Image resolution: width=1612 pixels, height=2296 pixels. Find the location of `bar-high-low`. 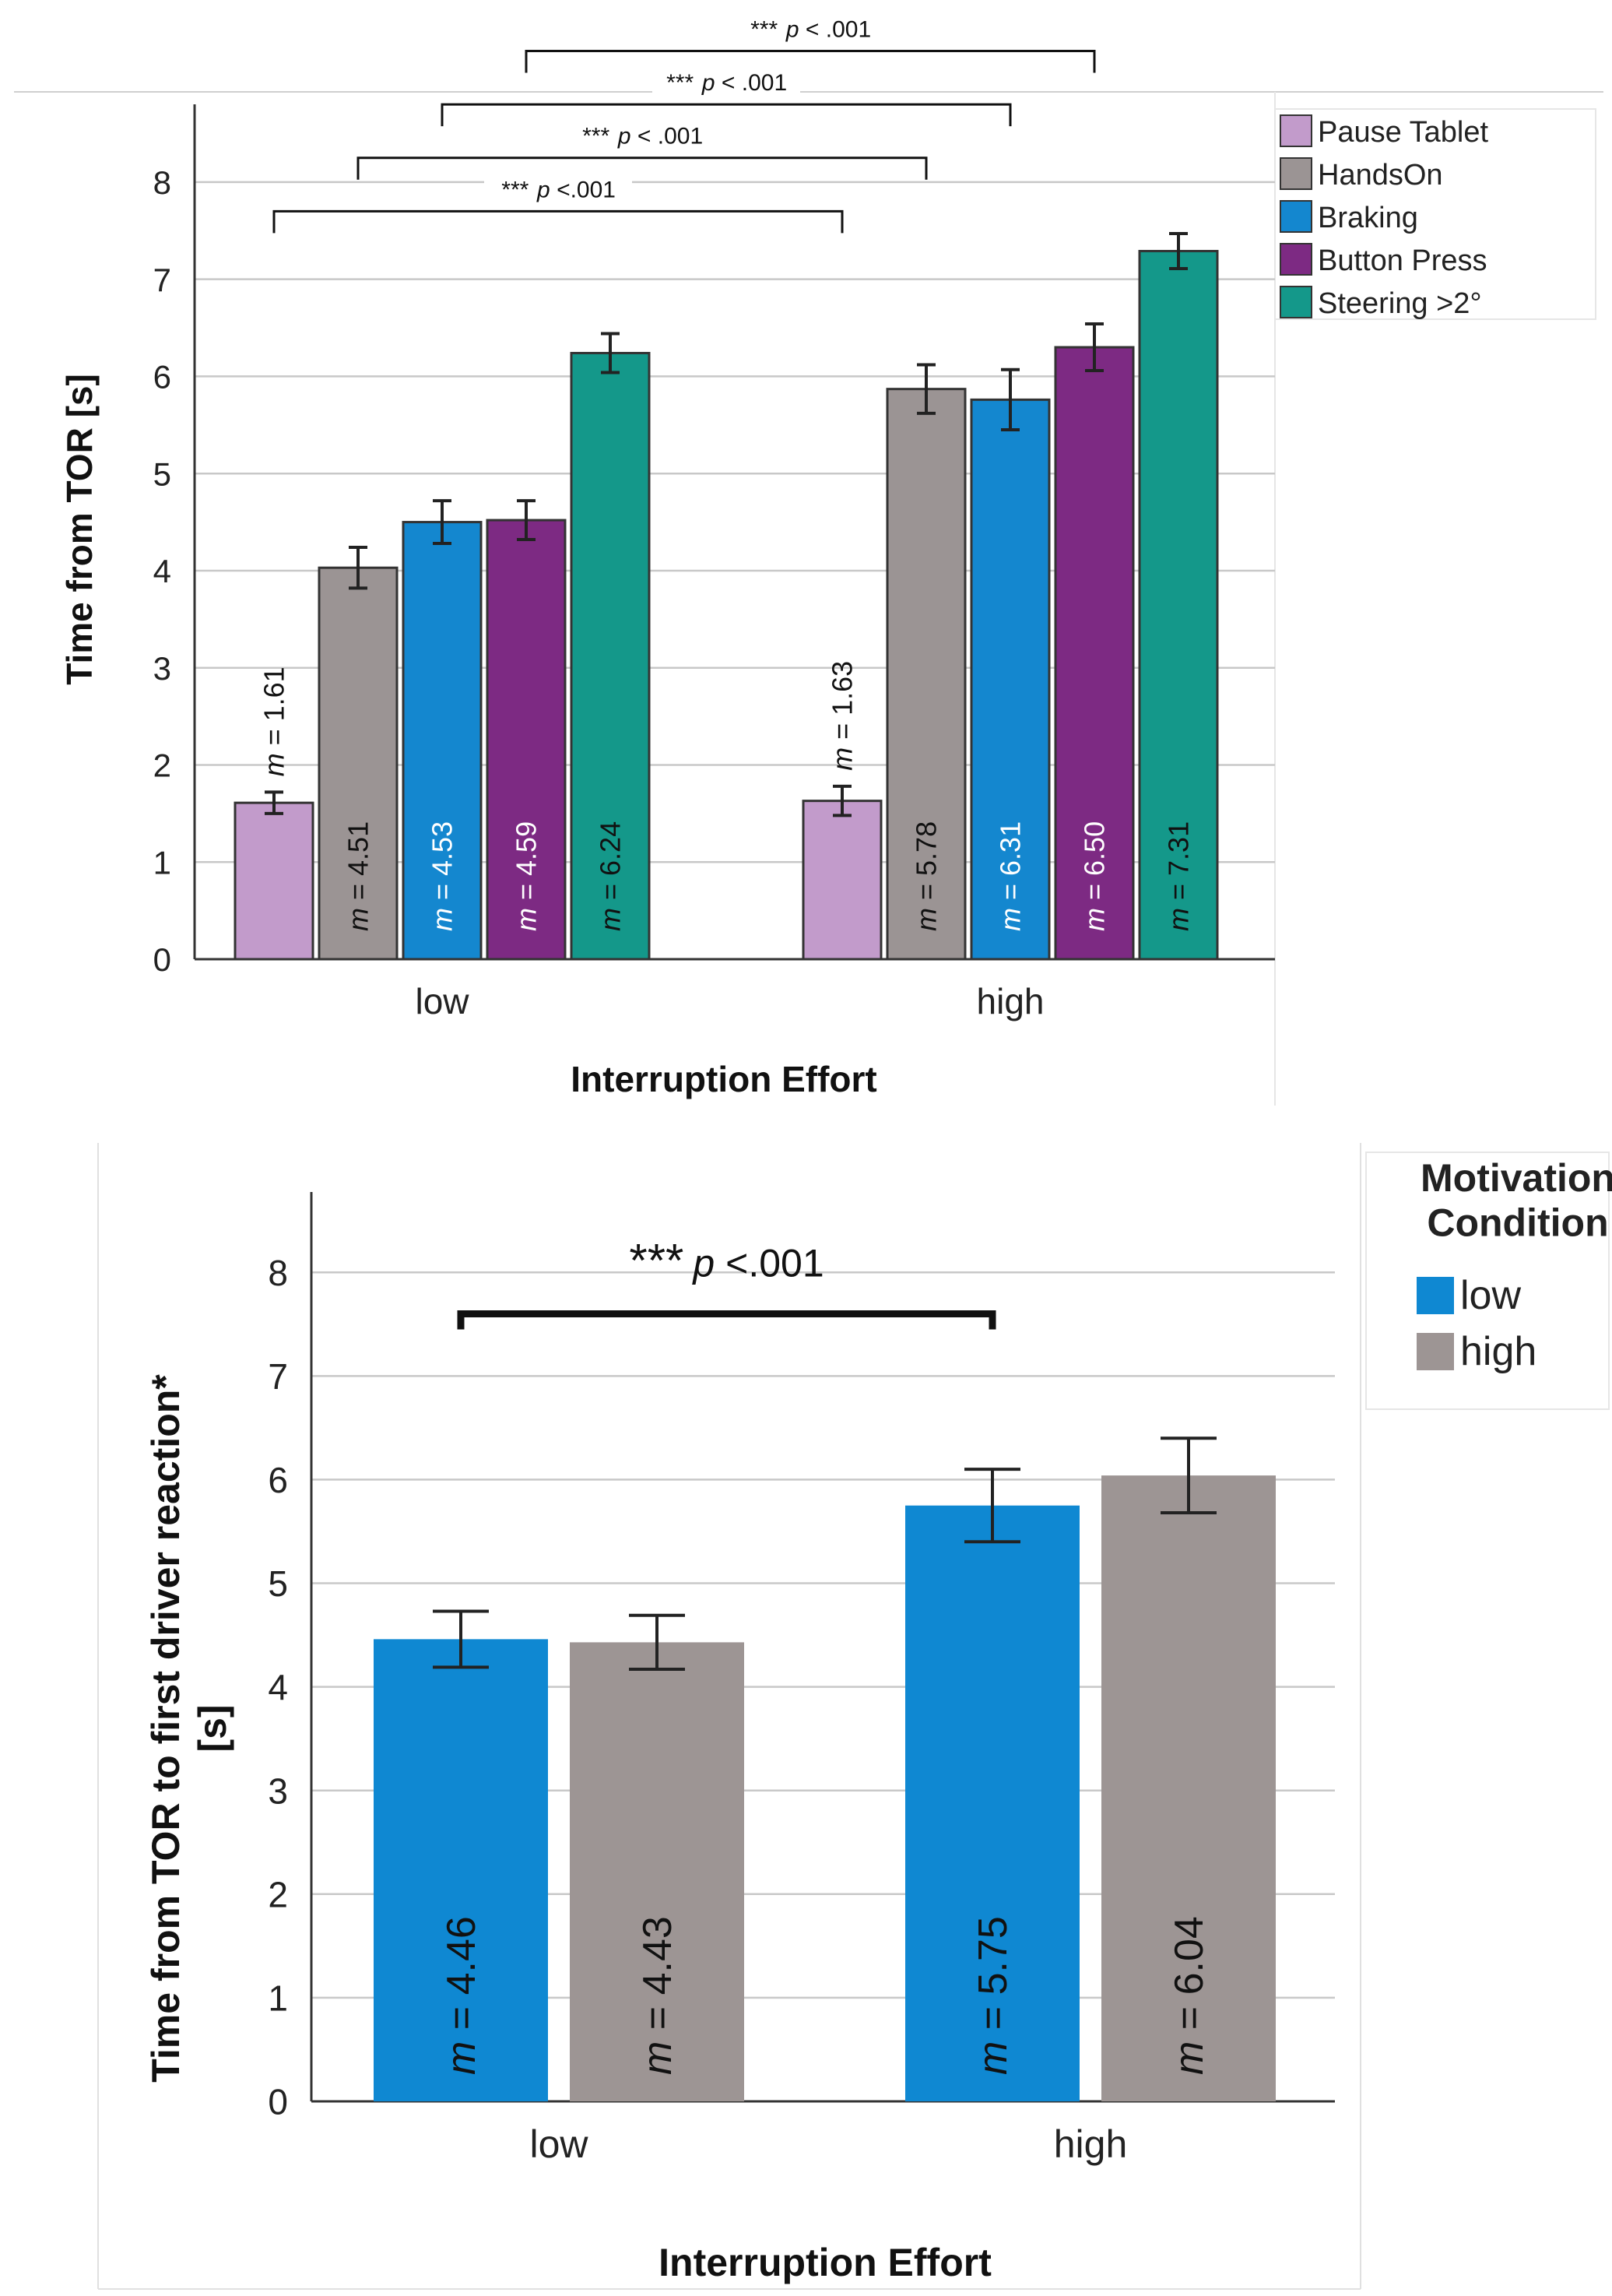

bar-high-low is located at coordinates (993, 1803).